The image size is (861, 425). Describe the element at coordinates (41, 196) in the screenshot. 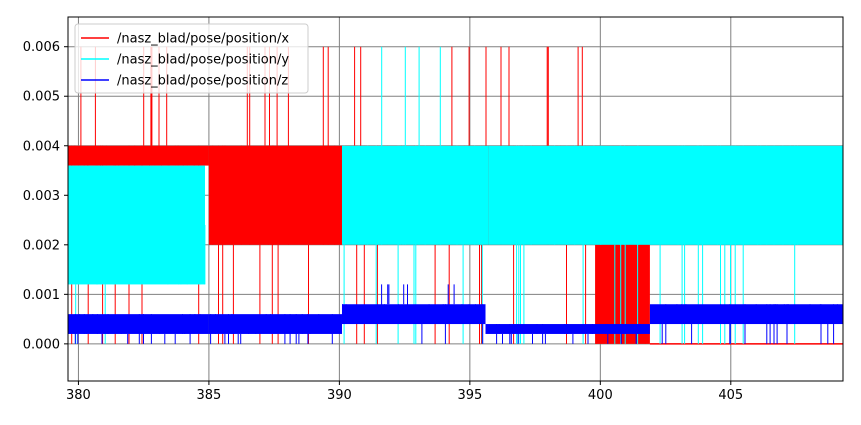

I see `y-tick-label: 0.003` at that location.